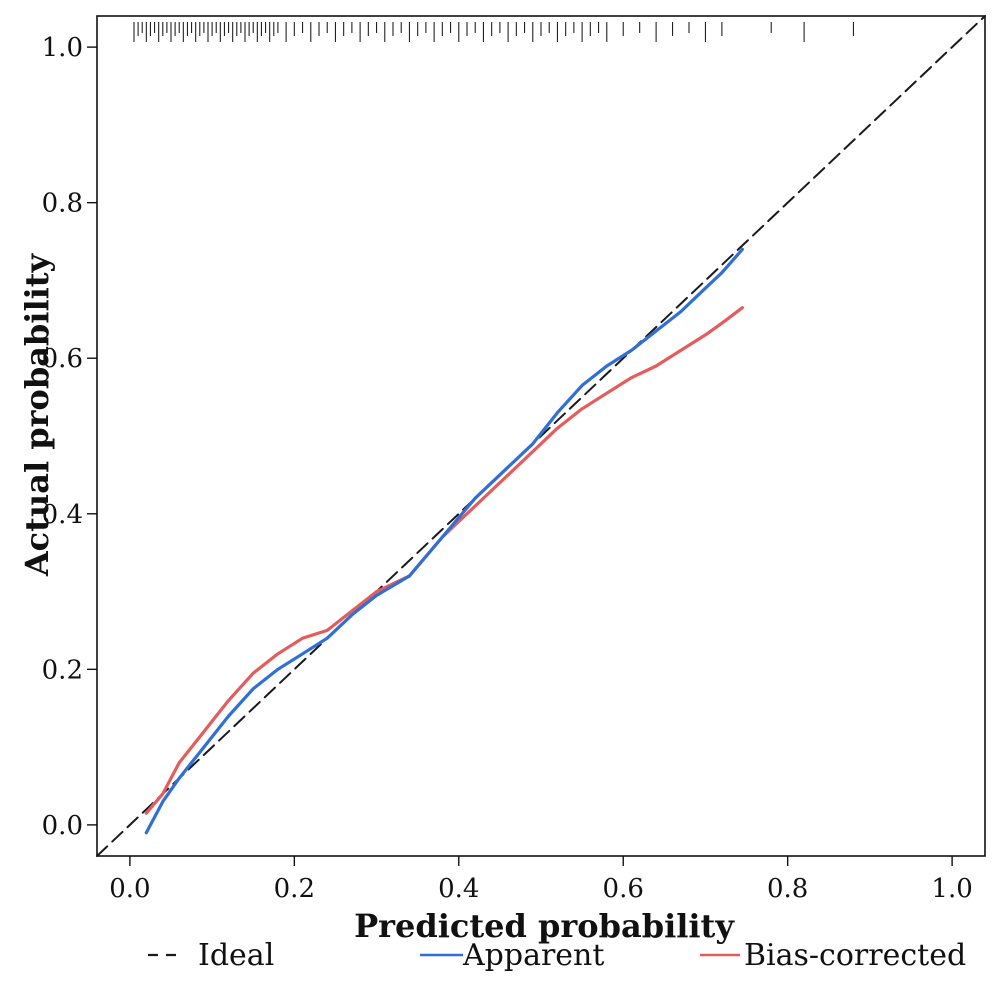 The width and height of the screenshot is (1000, 993). Describe the element at coordinates (62, 48) in the screenshot. I see `y-tick-label: 1.0` at that location.